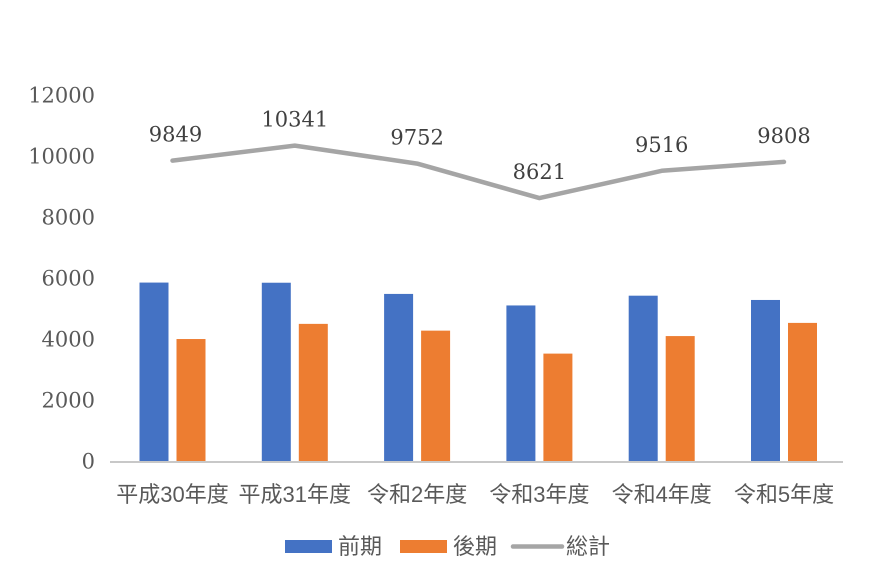 The height and width of the screenshot is (583, 870). I want to click on y-axis-tick-label: 8000, so click(68, 218).